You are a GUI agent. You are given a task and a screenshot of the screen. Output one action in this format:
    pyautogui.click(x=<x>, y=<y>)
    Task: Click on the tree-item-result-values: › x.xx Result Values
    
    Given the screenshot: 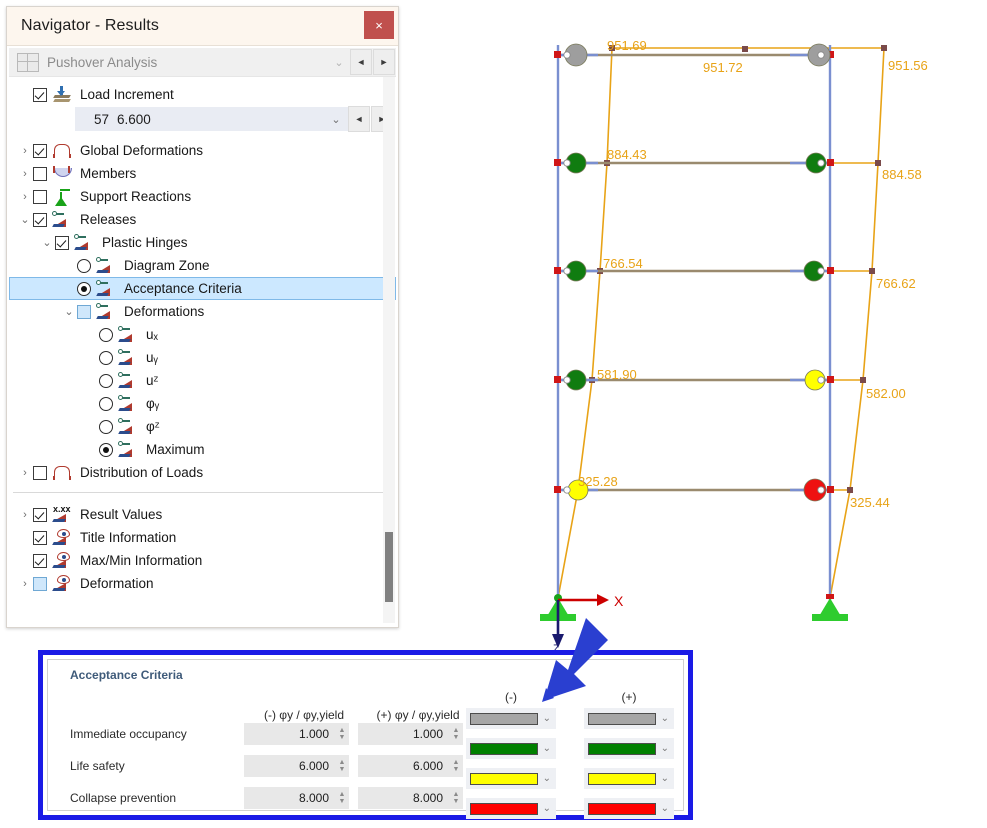 What is the action you would take?
    pyautogui.click(x=202, y=514)
    